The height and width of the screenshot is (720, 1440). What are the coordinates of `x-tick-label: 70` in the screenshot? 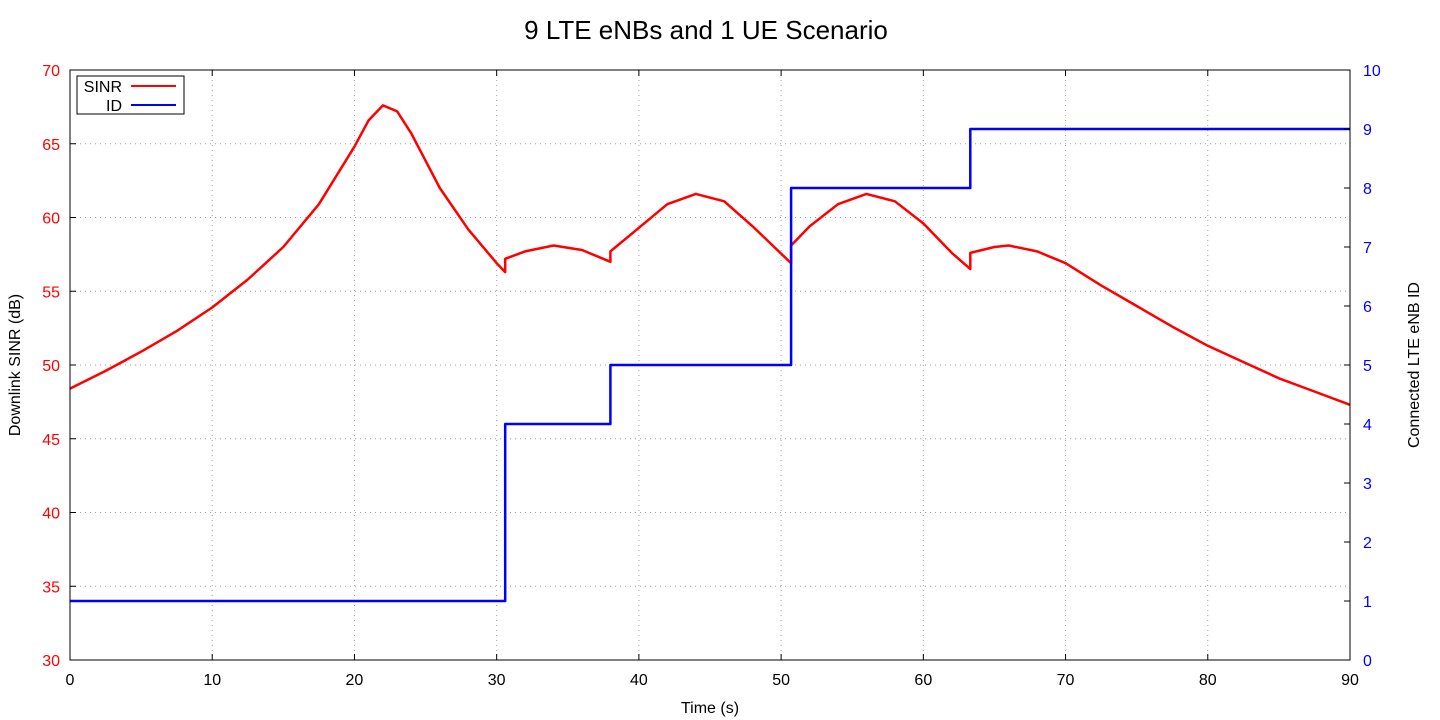 It's located at (1066, 680).